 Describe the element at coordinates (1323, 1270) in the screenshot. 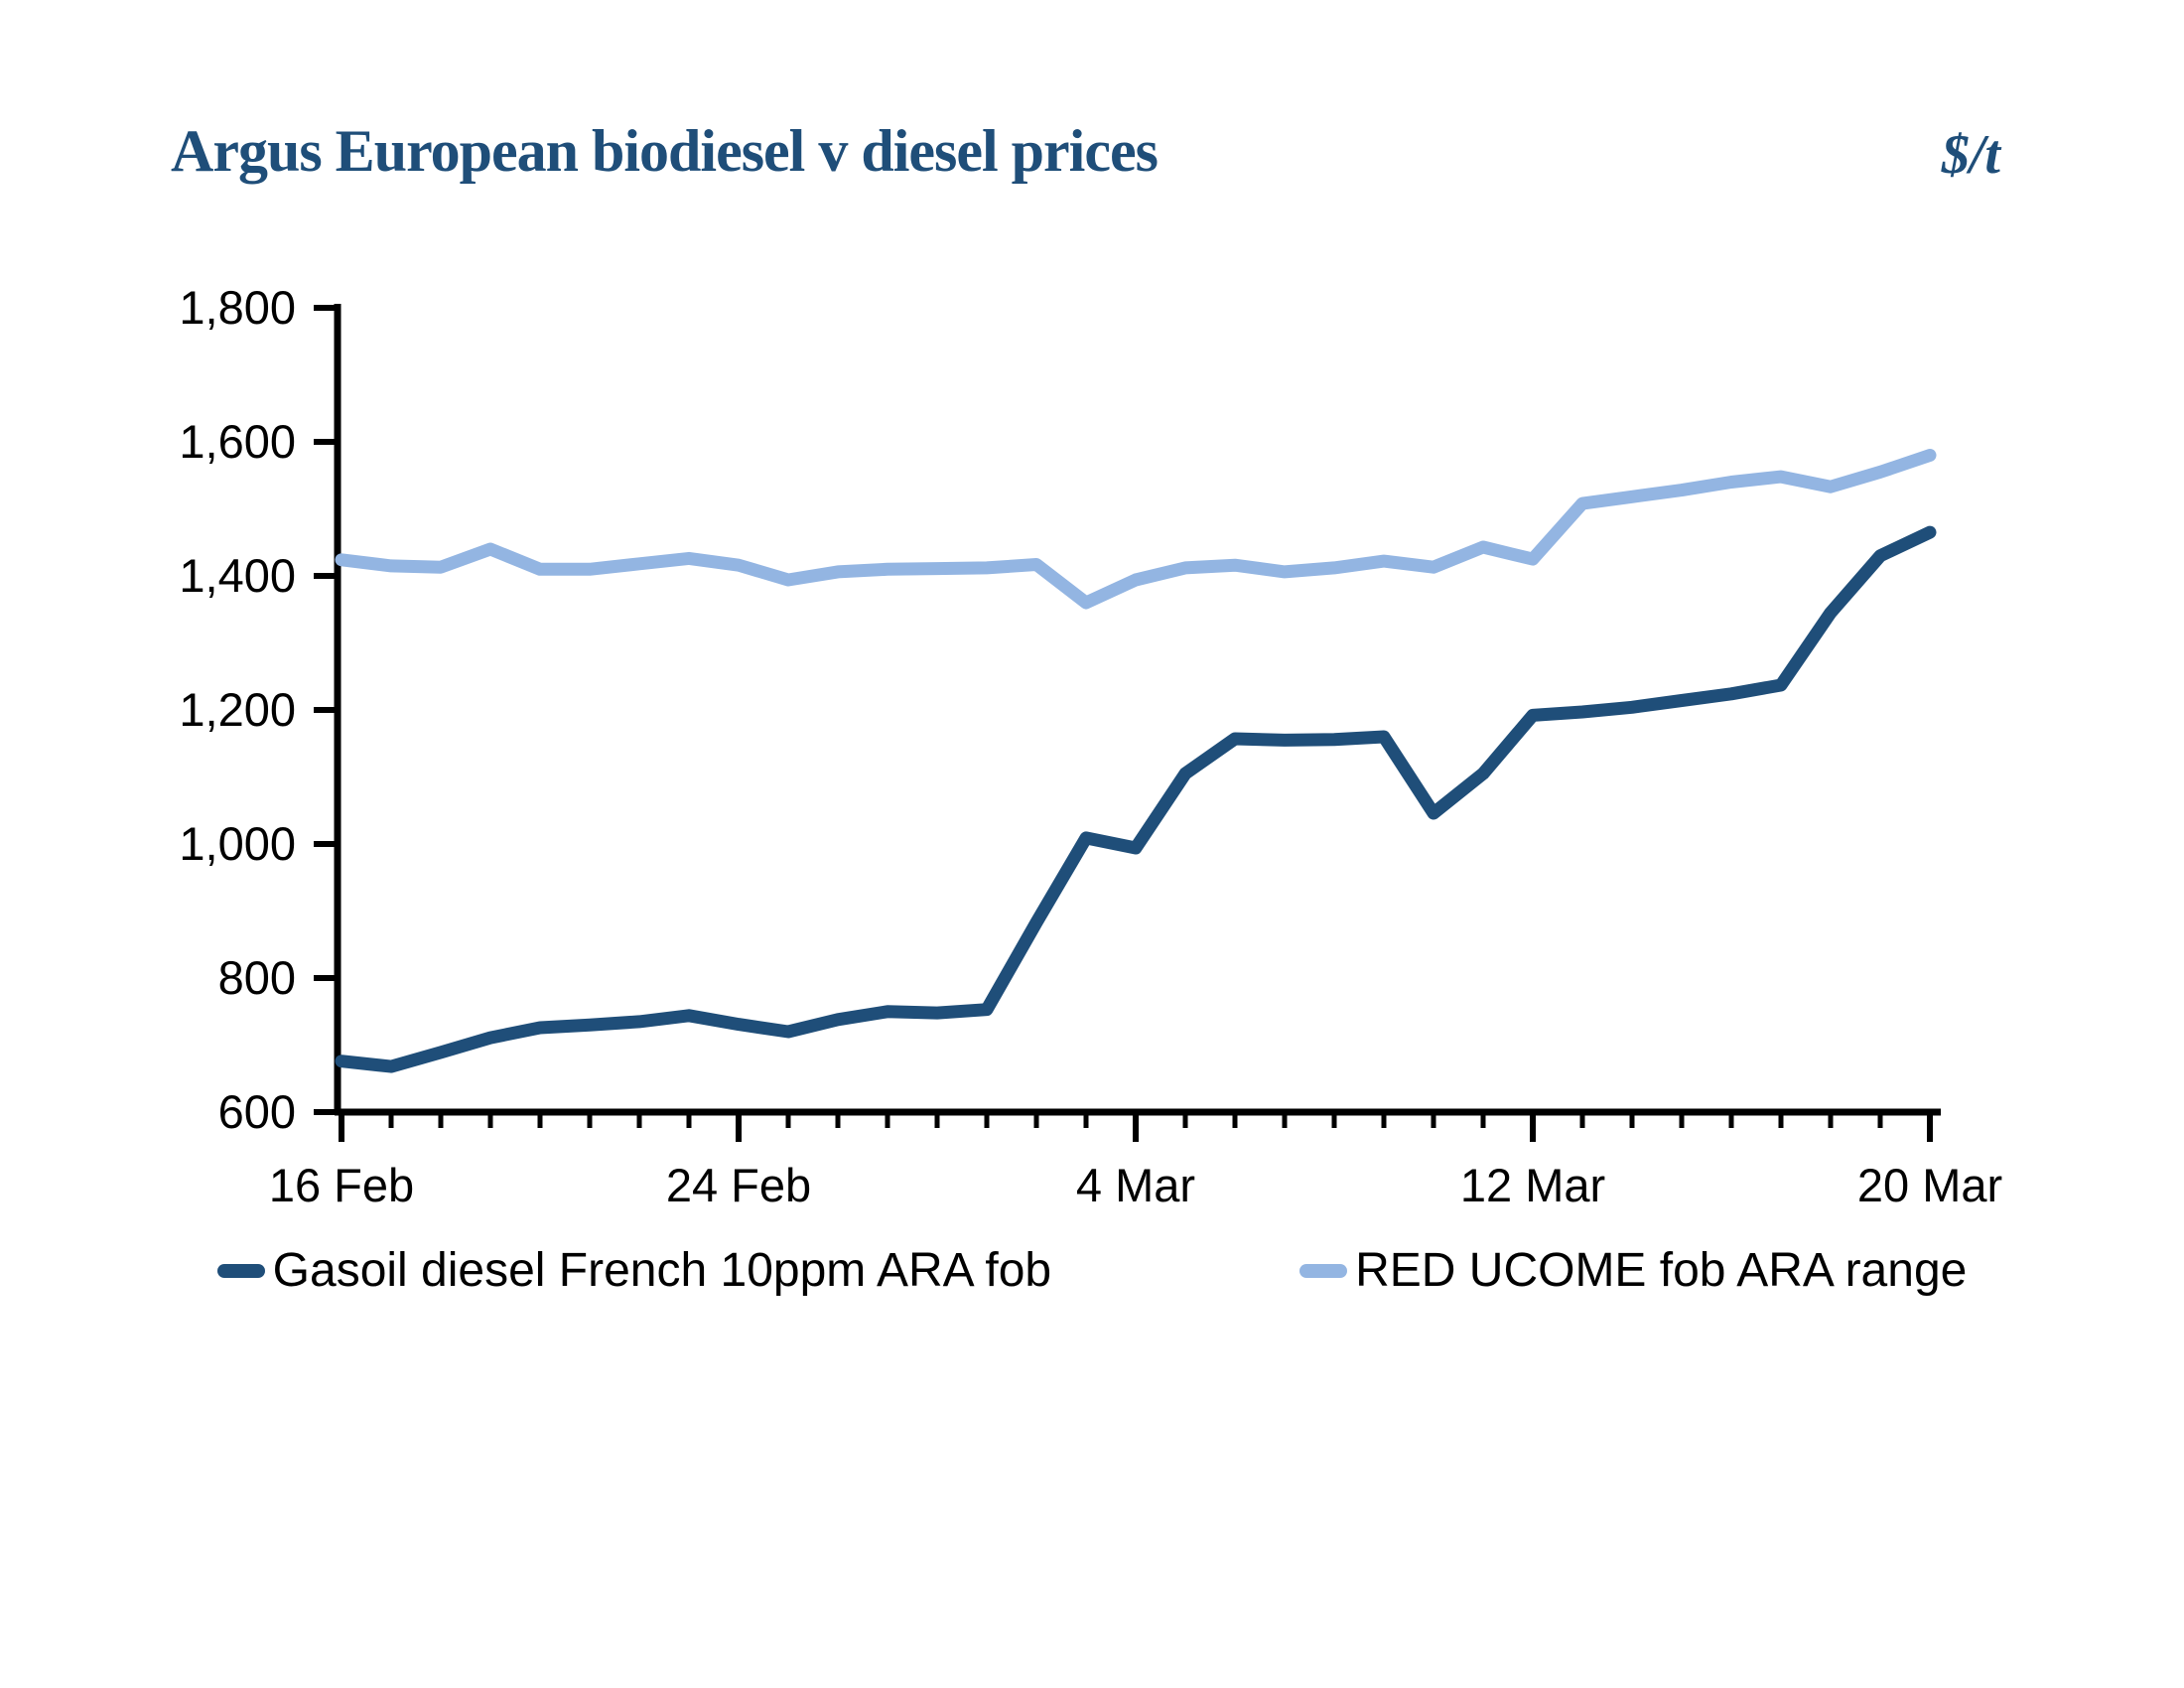

I see `ucome-line-swatch` at that location.